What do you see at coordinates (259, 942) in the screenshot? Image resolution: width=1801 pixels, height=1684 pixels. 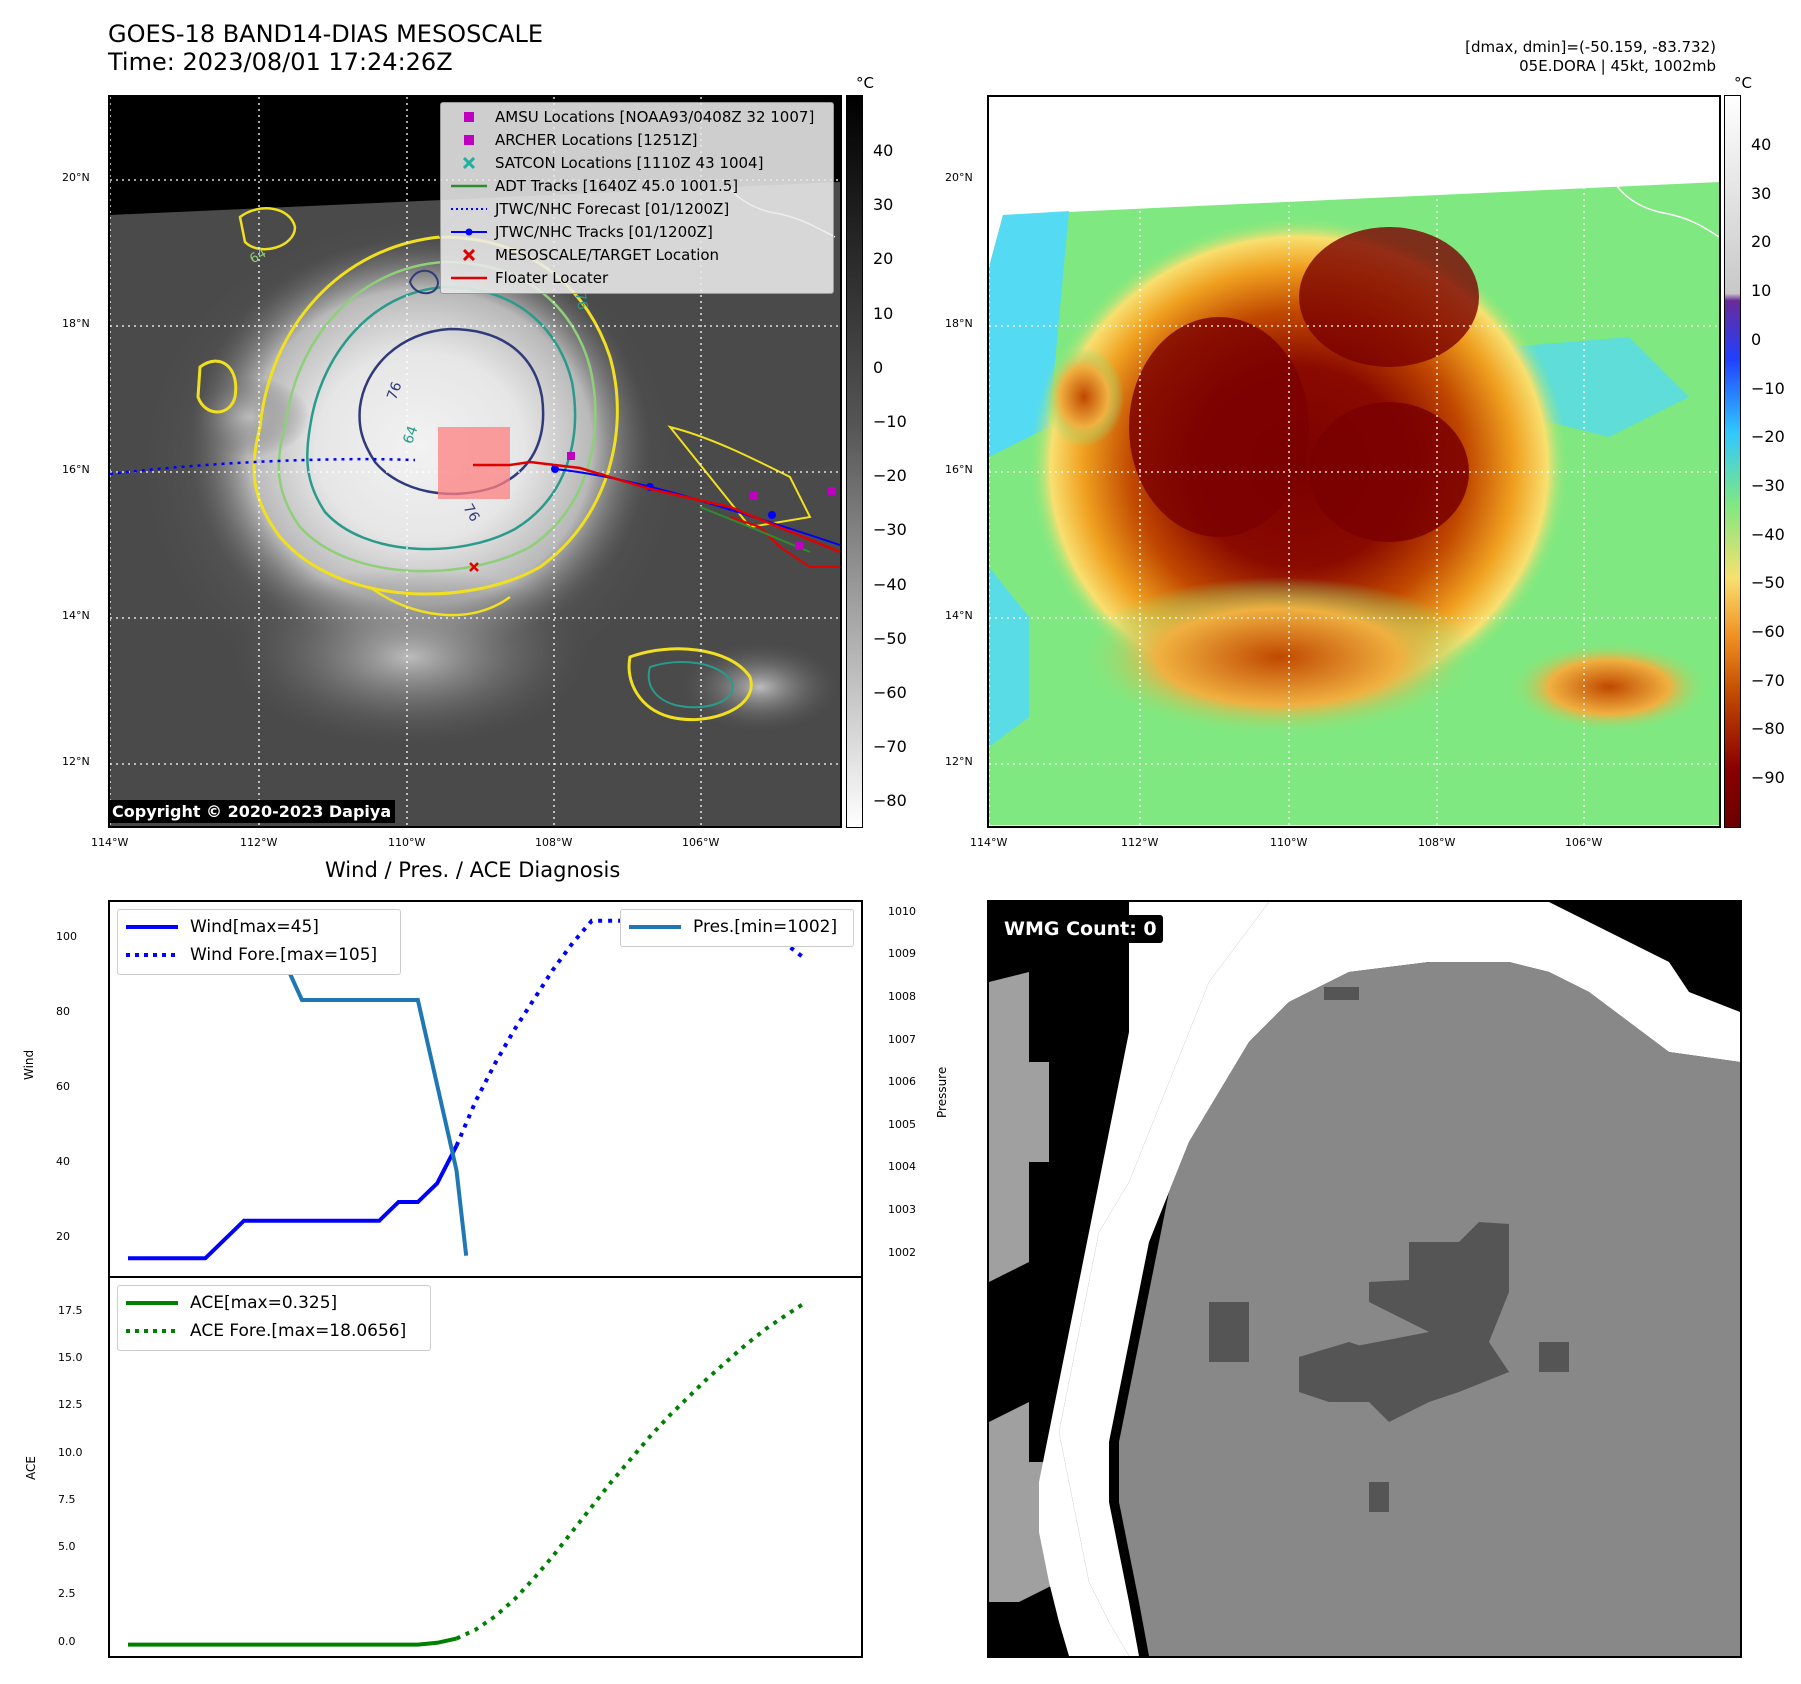 I see `wind-legend: Wind[max=45] Wind Fore.[max=105]` at bounding box center [259, 942].